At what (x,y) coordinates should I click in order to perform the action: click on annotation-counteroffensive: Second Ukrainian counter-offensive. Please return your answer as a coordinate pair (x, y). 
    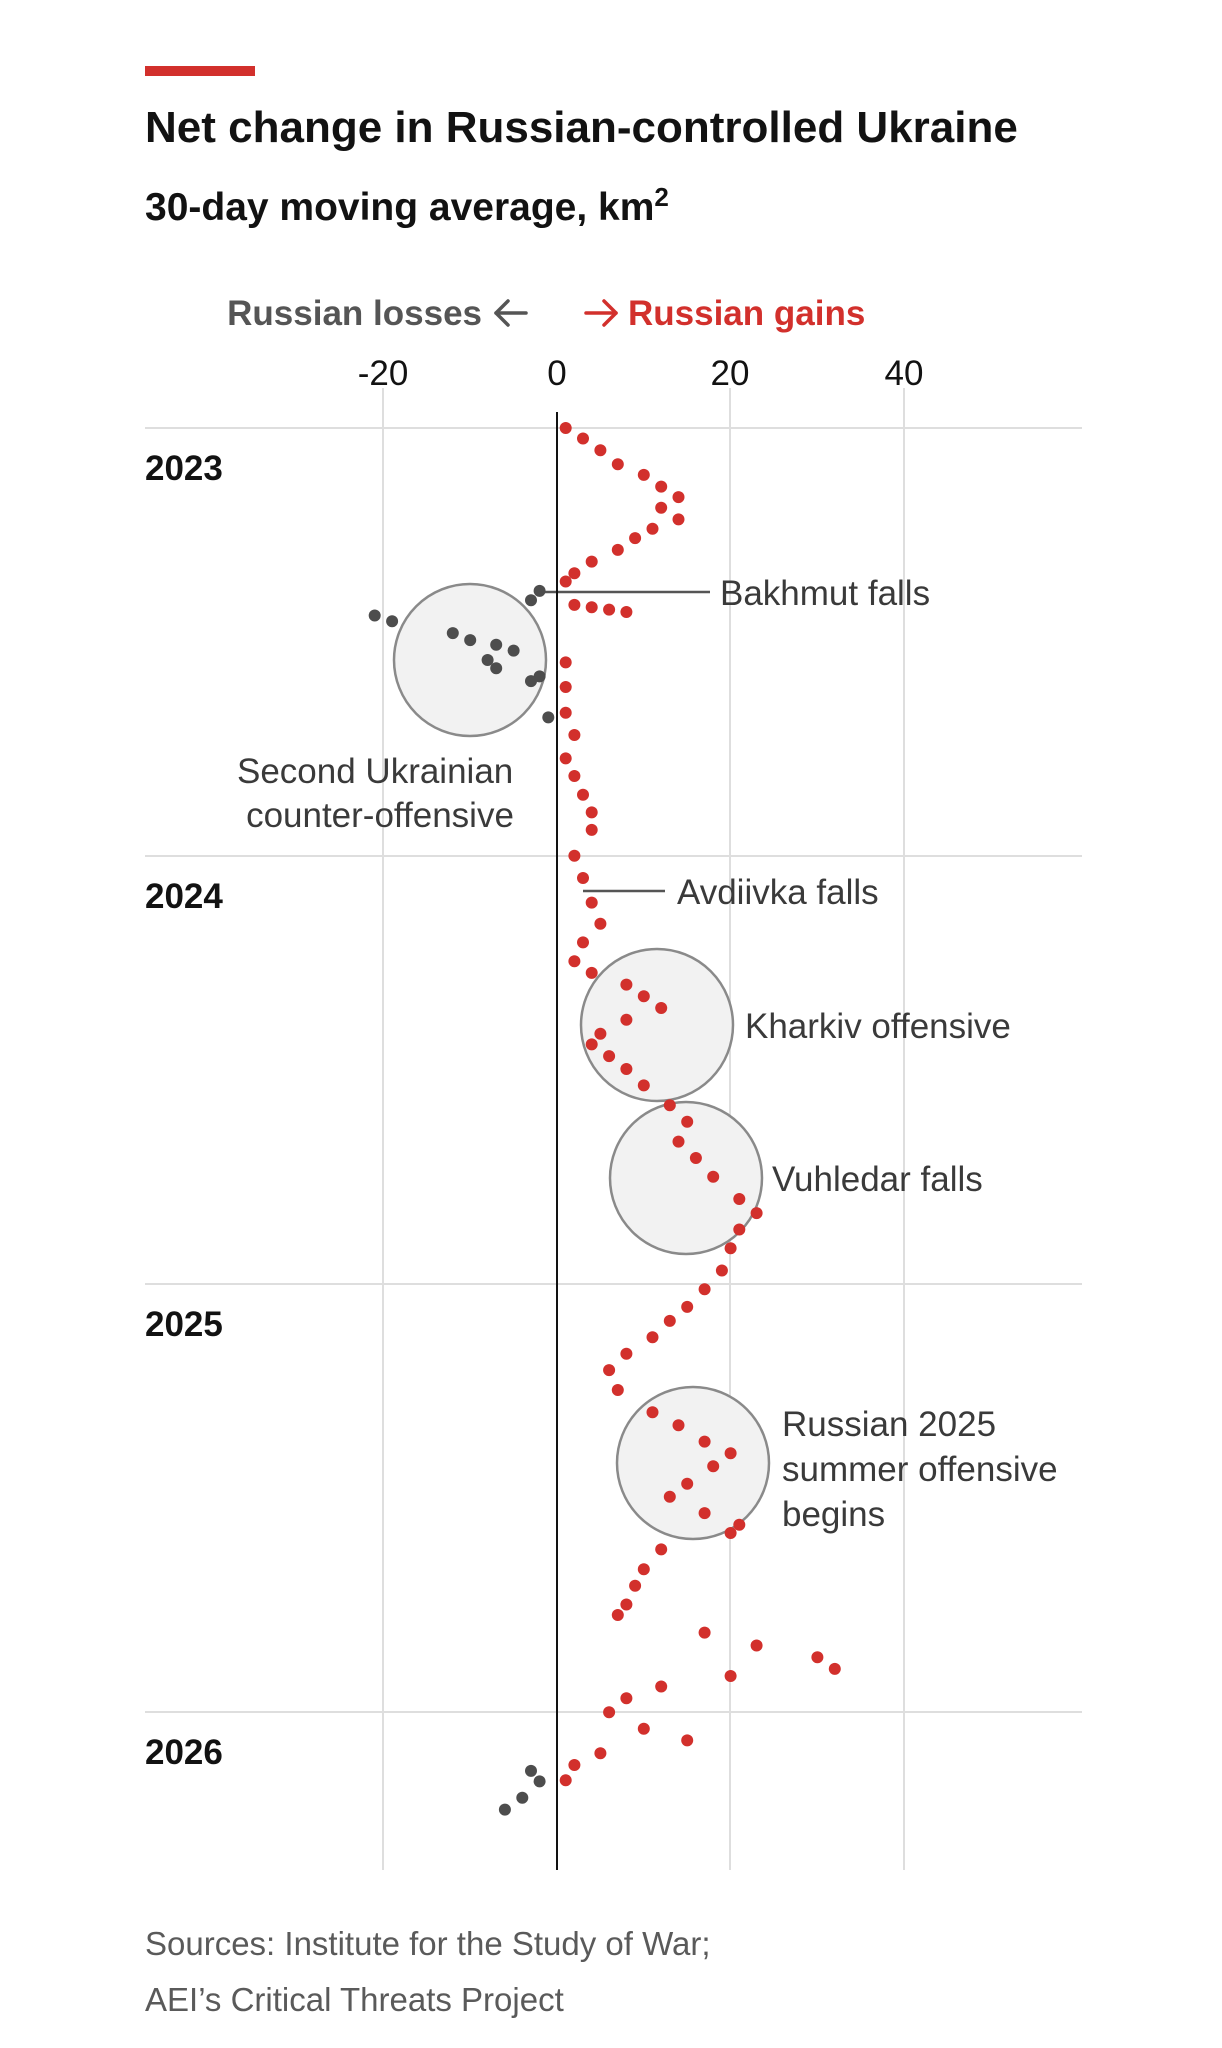
    Looking at the image, I should click on (380, 793).